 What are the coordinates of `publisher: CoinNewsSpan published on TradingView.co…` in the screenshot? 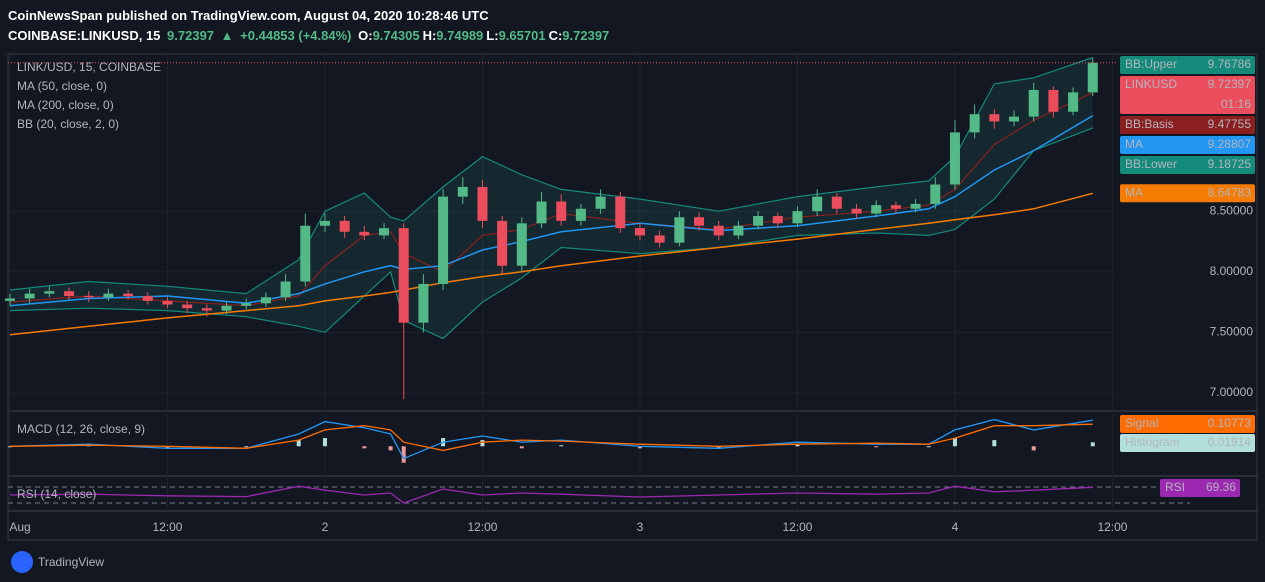 It's located at (248, 15).